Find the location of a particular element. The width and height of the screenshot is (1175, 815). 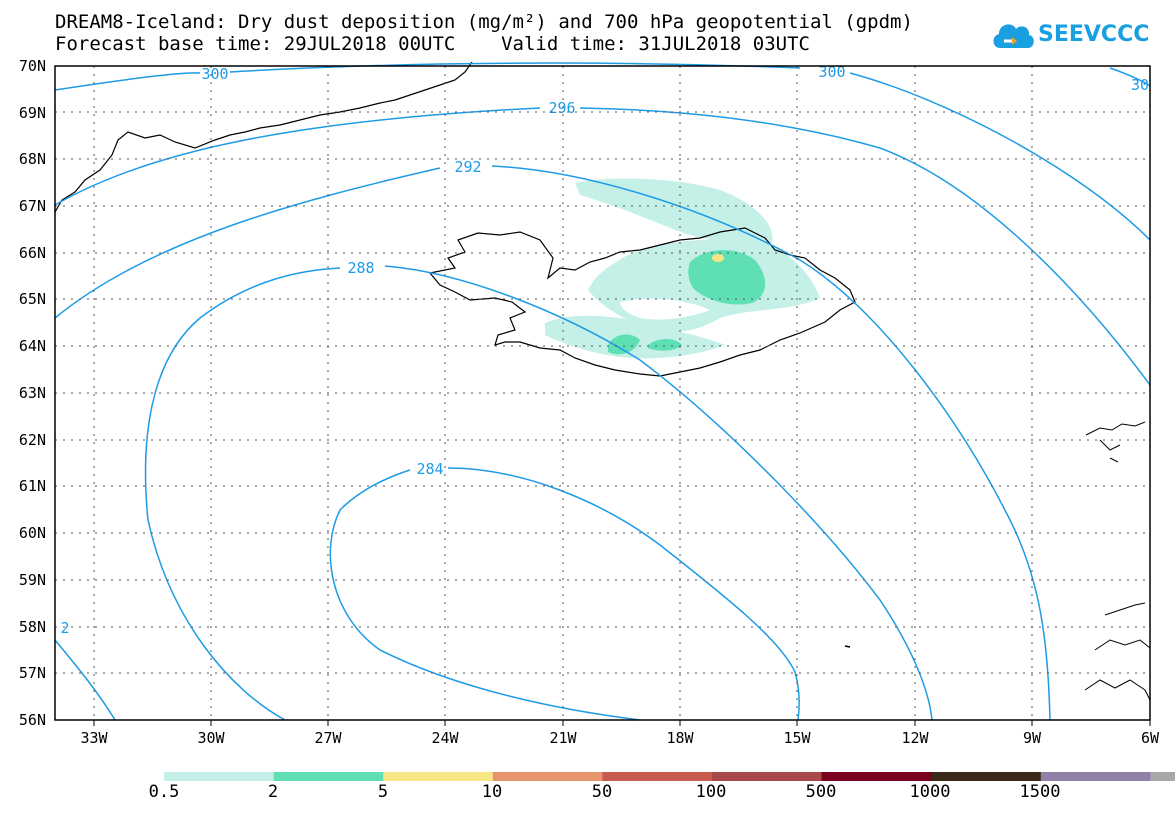

lat-label: 64N is located at coordinates (32, 346).